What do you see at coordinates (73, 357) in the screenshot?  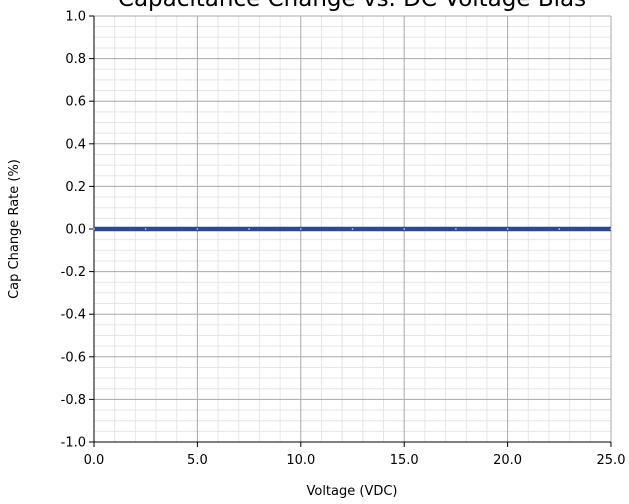 I see `y-tick-label: -0.6` at bounding box center [73, 357].